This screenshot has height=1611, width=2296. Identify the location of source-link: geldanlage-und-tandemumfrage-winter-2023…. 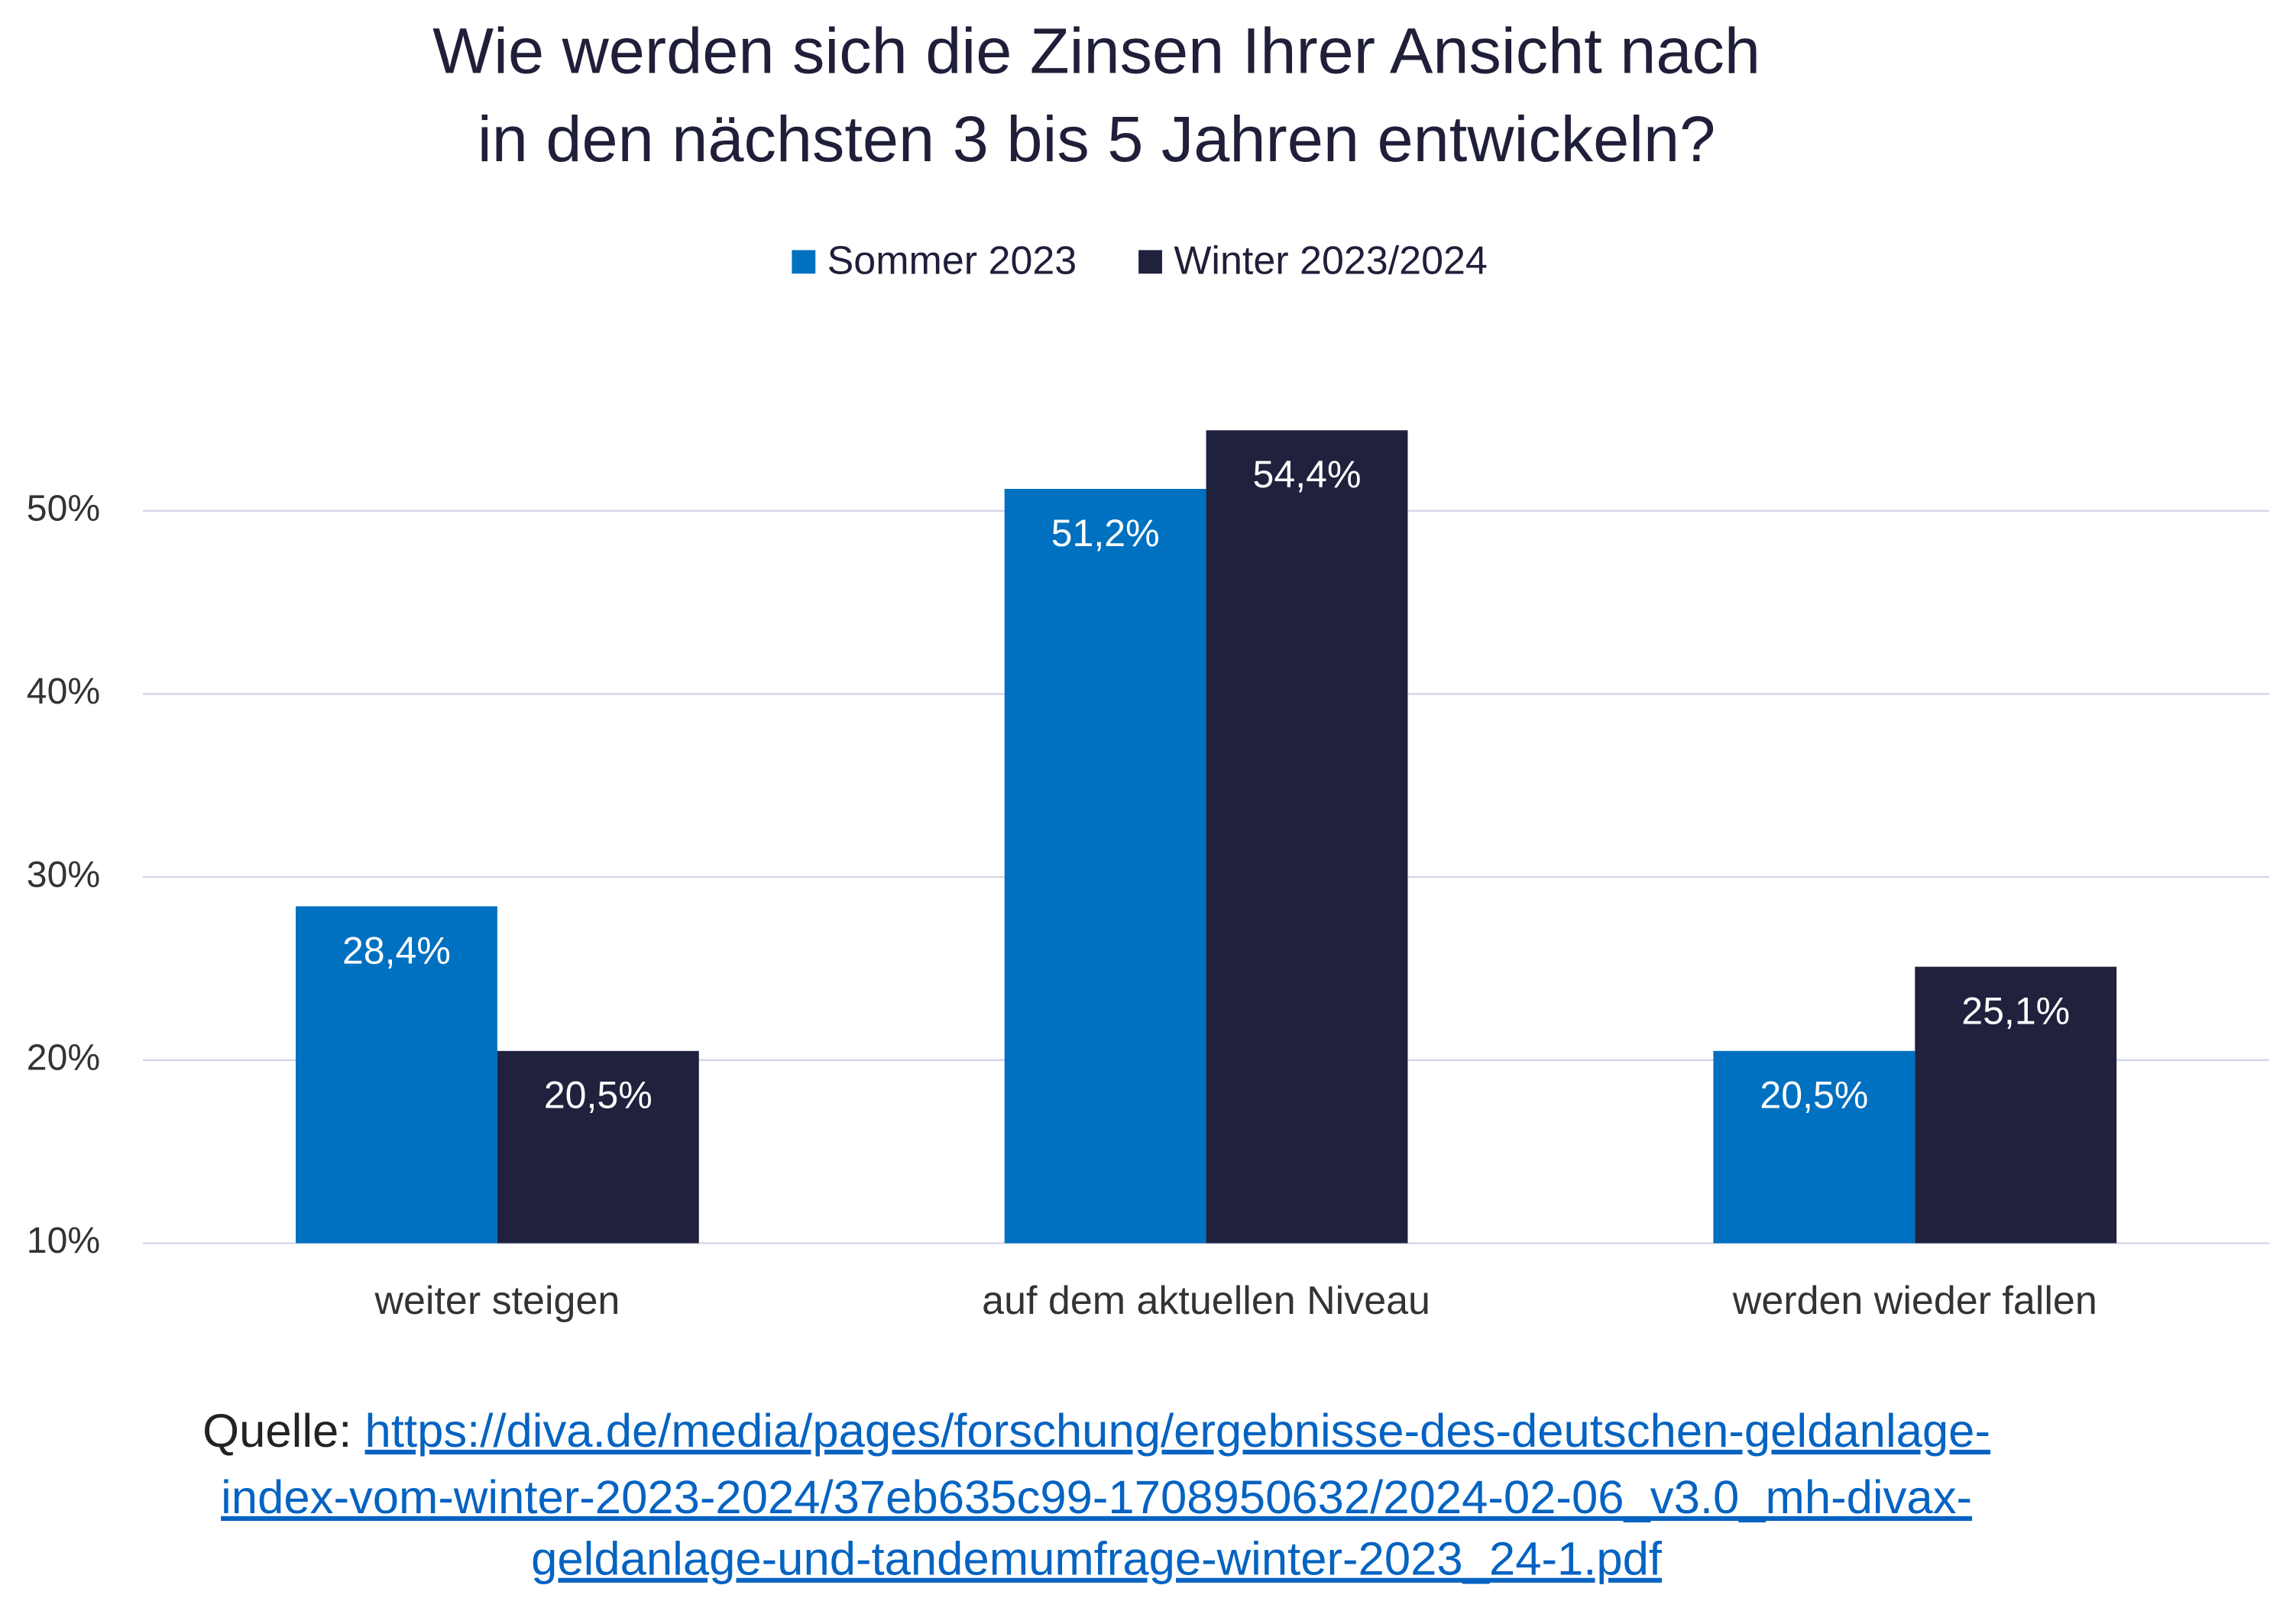
(1097, 1559).